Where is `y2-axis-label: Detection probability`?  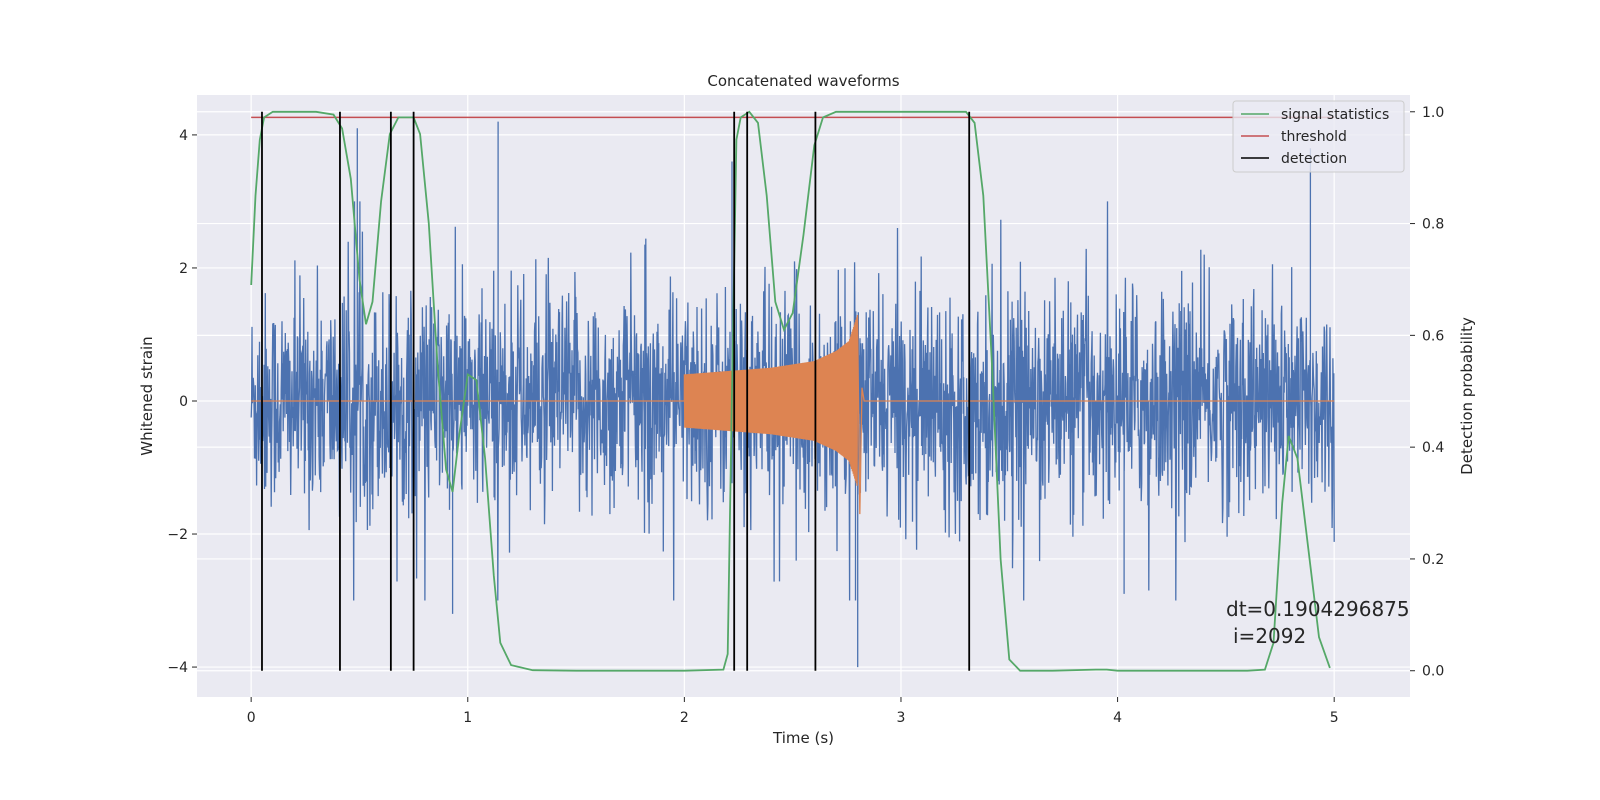 y2-axis-label: Detection probability is located at coordinates (1467, 396).